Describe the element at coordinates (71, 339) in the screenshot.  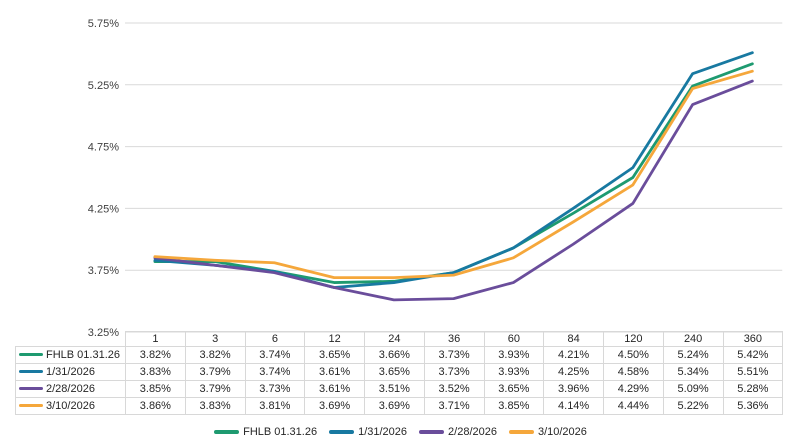
I see `table-corner-cell` at that location.